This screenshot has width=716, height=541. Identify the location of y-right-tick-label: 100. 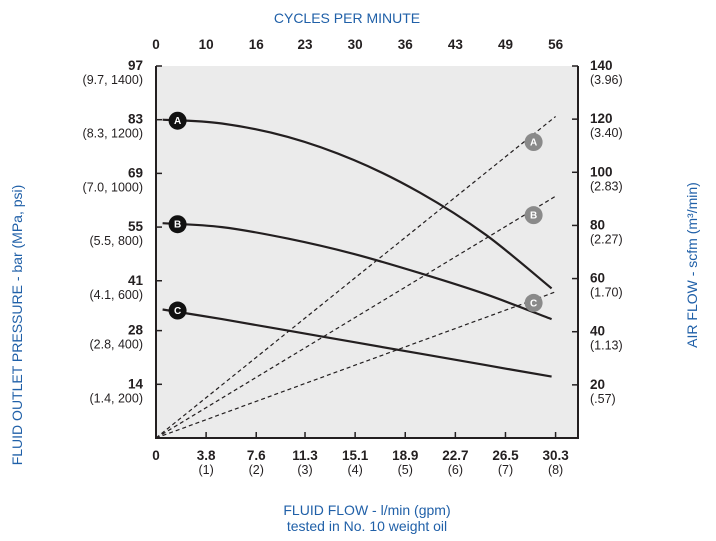
(601, 171).